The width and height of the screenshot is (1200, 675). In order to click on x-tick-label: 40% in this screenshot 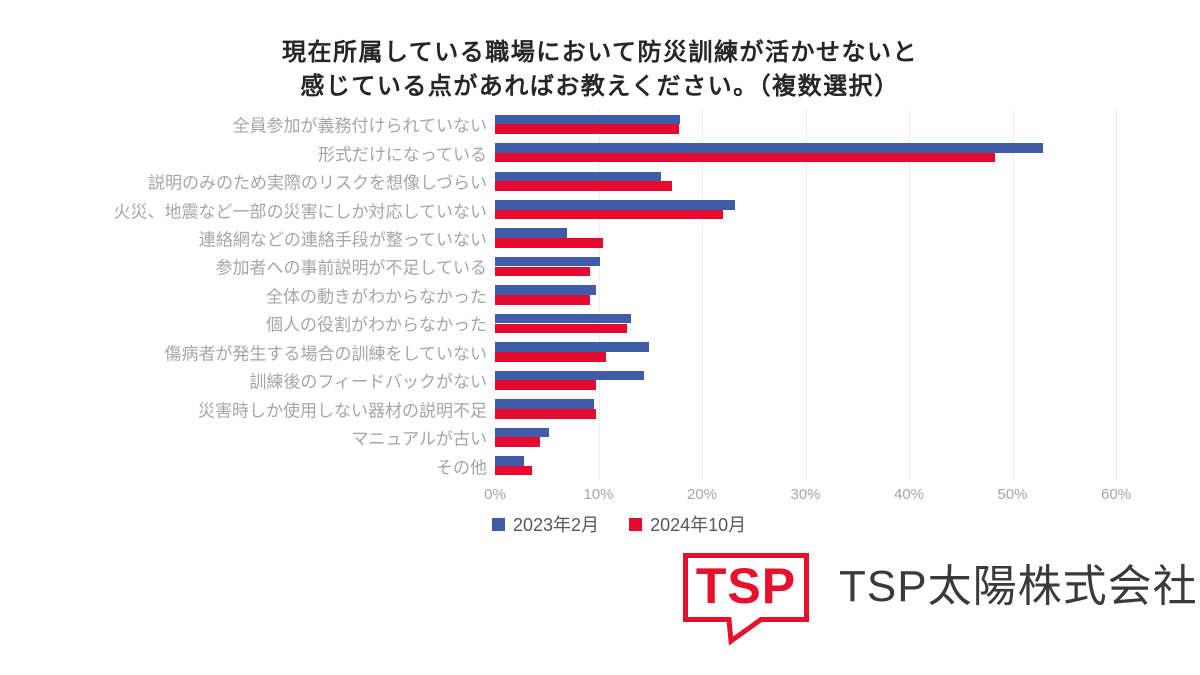, I will do `click(909, 494)`.